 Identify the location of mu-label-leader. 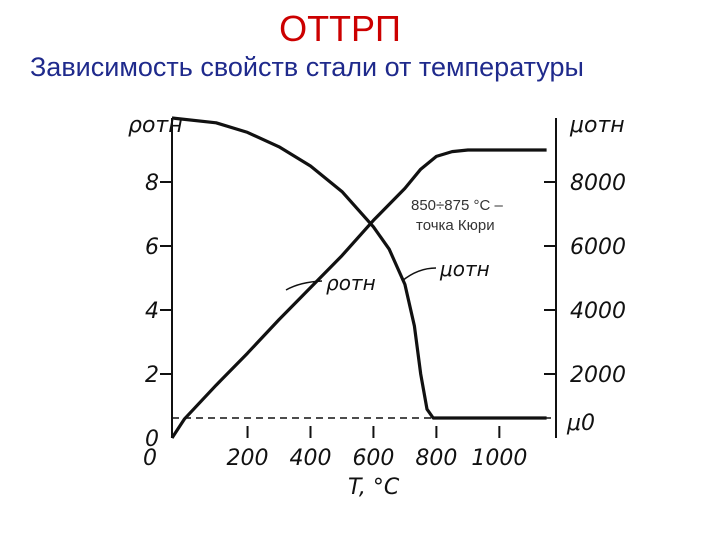
(419, 274).